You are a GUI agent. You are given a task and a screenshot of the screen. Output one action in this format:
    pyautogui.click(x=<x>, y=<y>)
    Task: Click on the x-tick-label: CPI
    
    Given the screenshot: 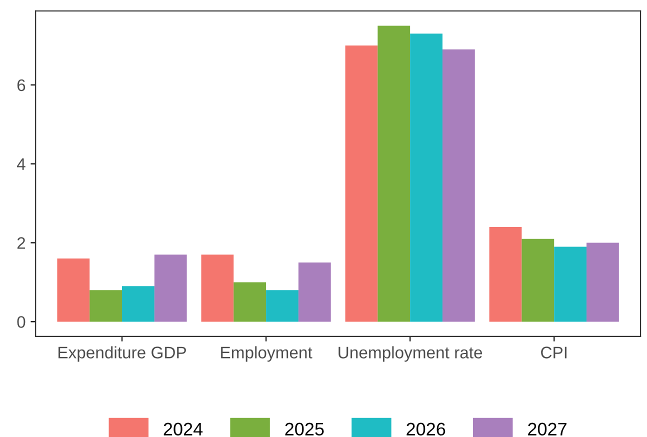 What is the action you would take?
    pyautogui.click(x=553, y=352)
    